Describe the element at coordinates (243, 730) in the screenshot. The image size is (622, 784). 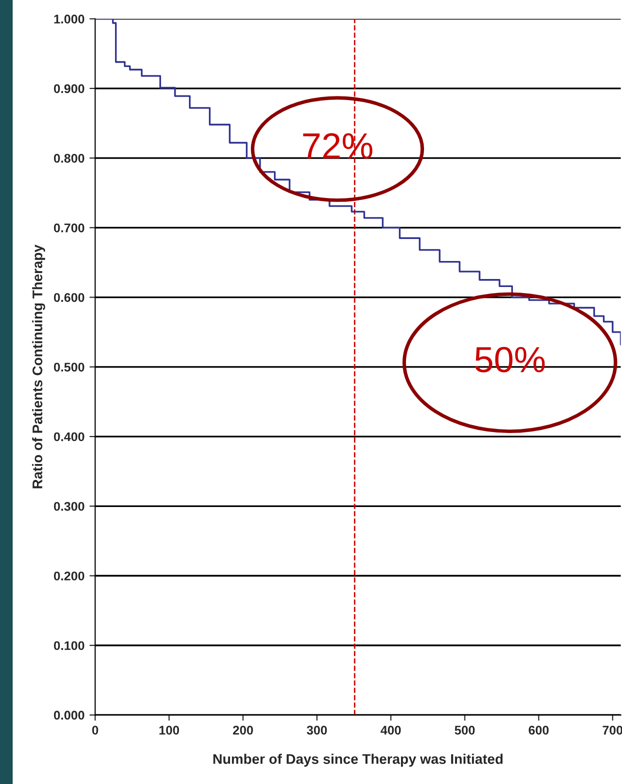
I see `x-tick-label: 200` at that location.